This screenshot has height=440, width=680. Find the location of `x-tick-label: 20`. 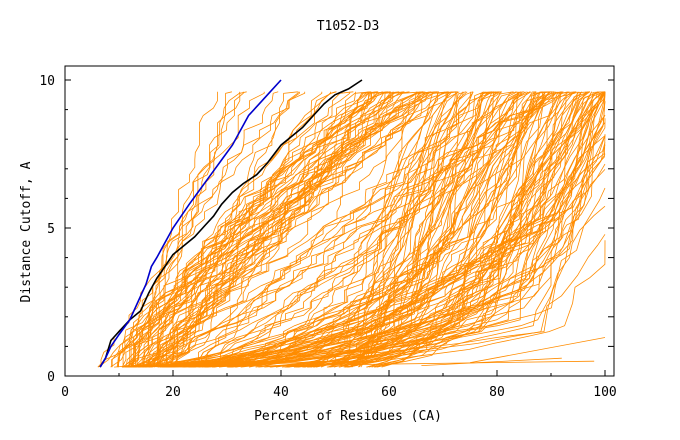

x-tick-label: 20 is located at coordinates (173, 392).